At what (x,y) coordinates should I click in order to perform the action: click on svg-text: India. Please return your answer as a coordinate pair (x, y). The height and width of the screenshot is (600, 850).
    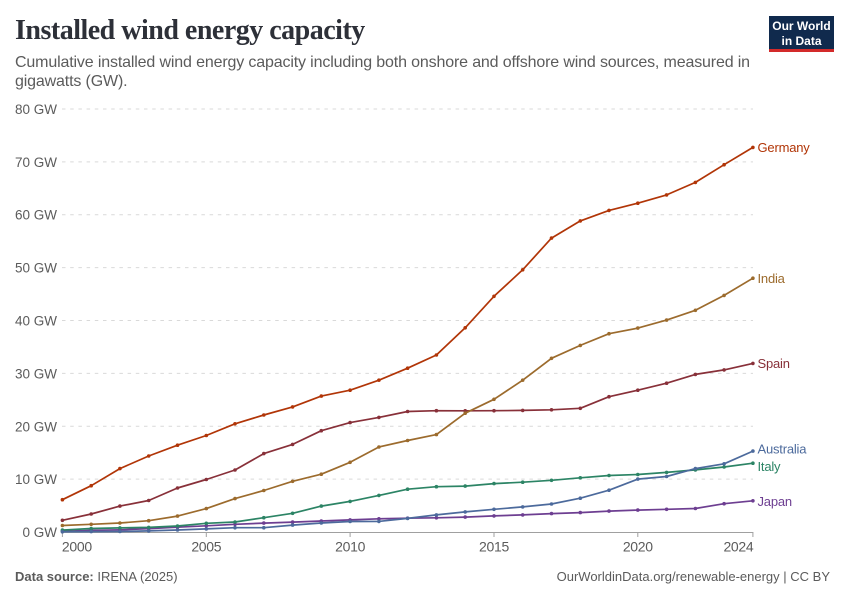
    Looking at the image, I should click on (772, 278).